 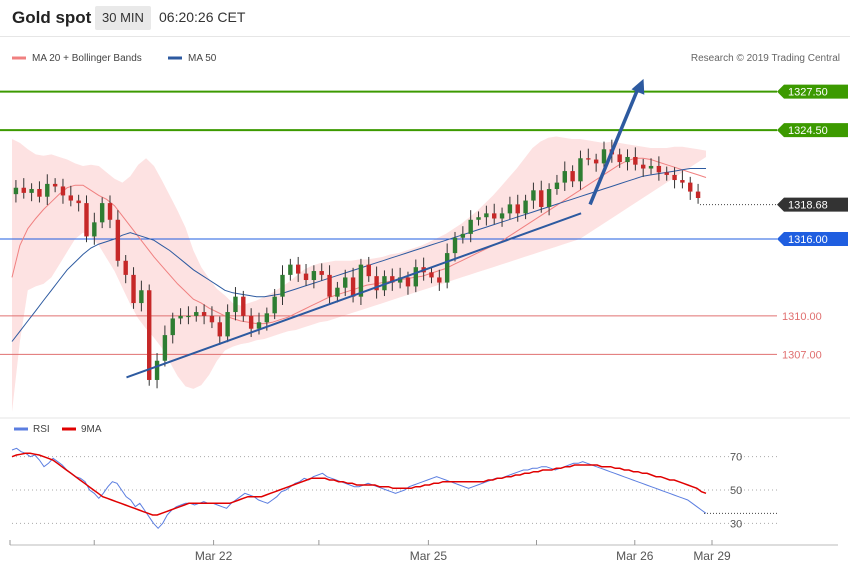 I want to click on timestamp: 06:20:26 CET, so click(x=202, y=17).